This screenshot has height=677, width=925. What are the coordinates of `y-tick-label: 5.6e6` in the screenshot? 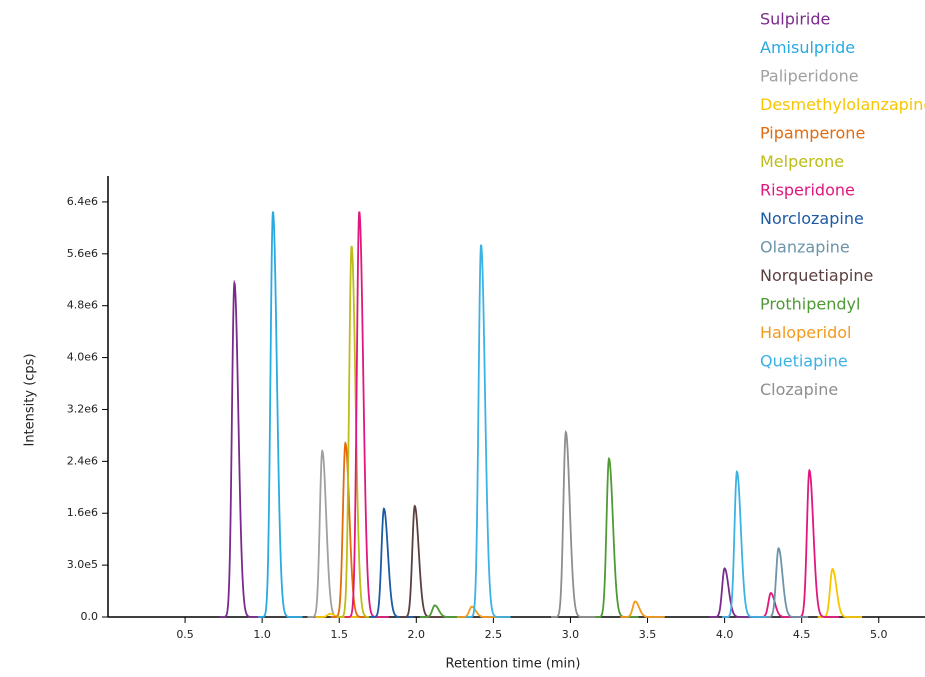 It's located at (82, 253).